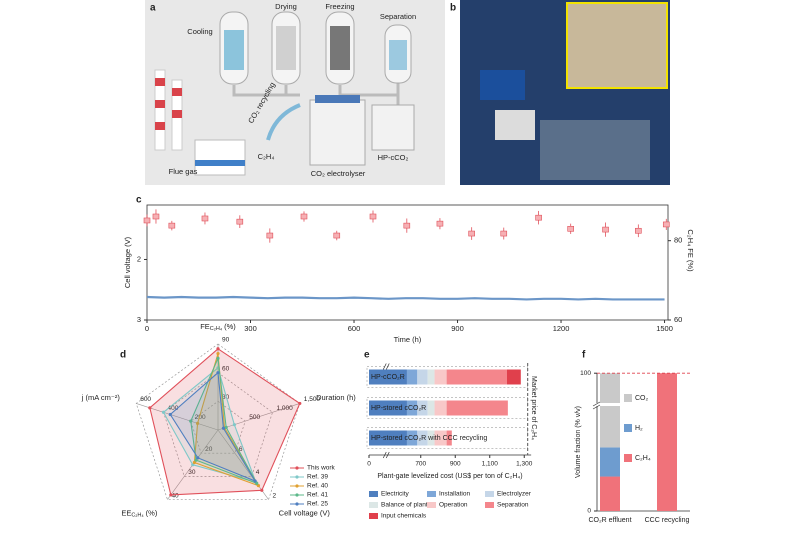 The width and height of the screenshot is (800, 535). I want to click on building, so click(220, 157).